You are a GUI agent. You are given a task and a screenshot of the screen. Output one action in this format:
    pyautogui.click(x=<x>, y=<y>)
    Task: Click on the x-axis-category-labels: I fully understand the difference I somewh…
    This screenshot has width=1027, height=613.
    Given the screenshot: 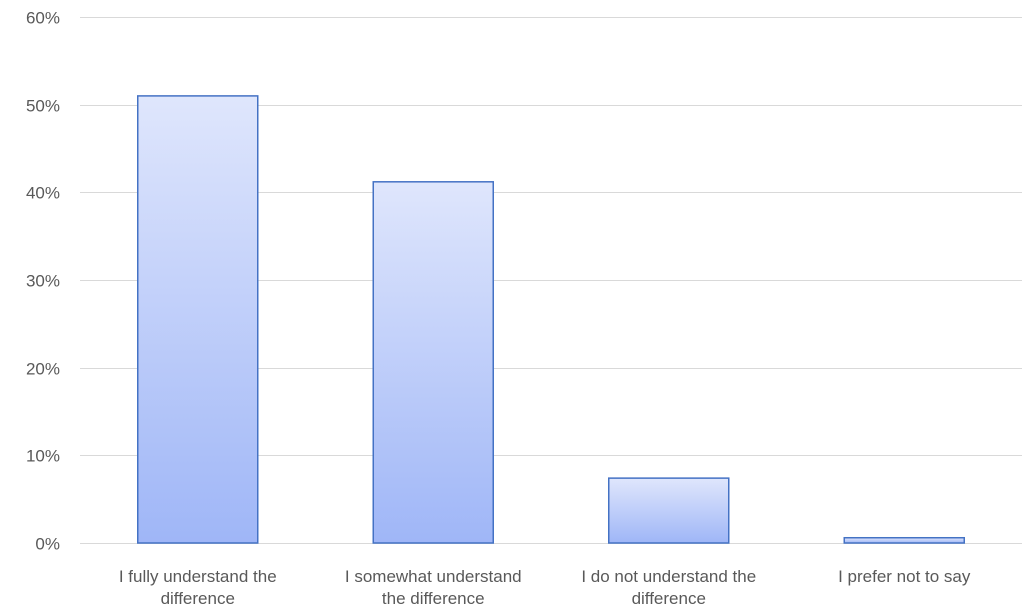 What is the action you would take?
    pyautogui.click(x=545, y=587)
    